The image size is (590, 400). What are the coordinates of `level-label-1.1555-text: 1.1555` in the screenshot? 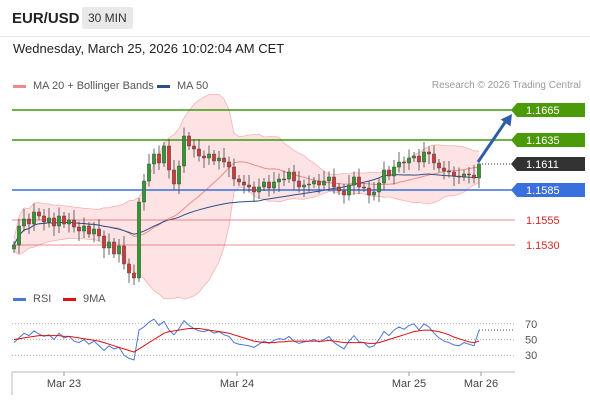 It's located at (543, 221).